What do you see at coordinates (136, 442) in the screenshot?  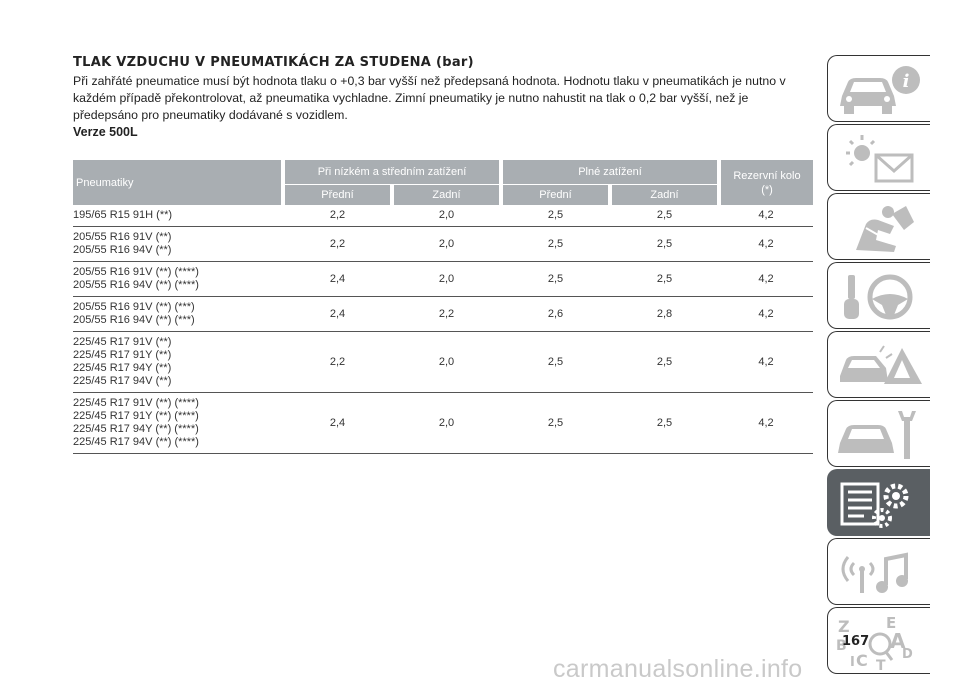 I see `tyre-size: 225/45 R17 94V (**) (****)` at bounding box center [136, 442].